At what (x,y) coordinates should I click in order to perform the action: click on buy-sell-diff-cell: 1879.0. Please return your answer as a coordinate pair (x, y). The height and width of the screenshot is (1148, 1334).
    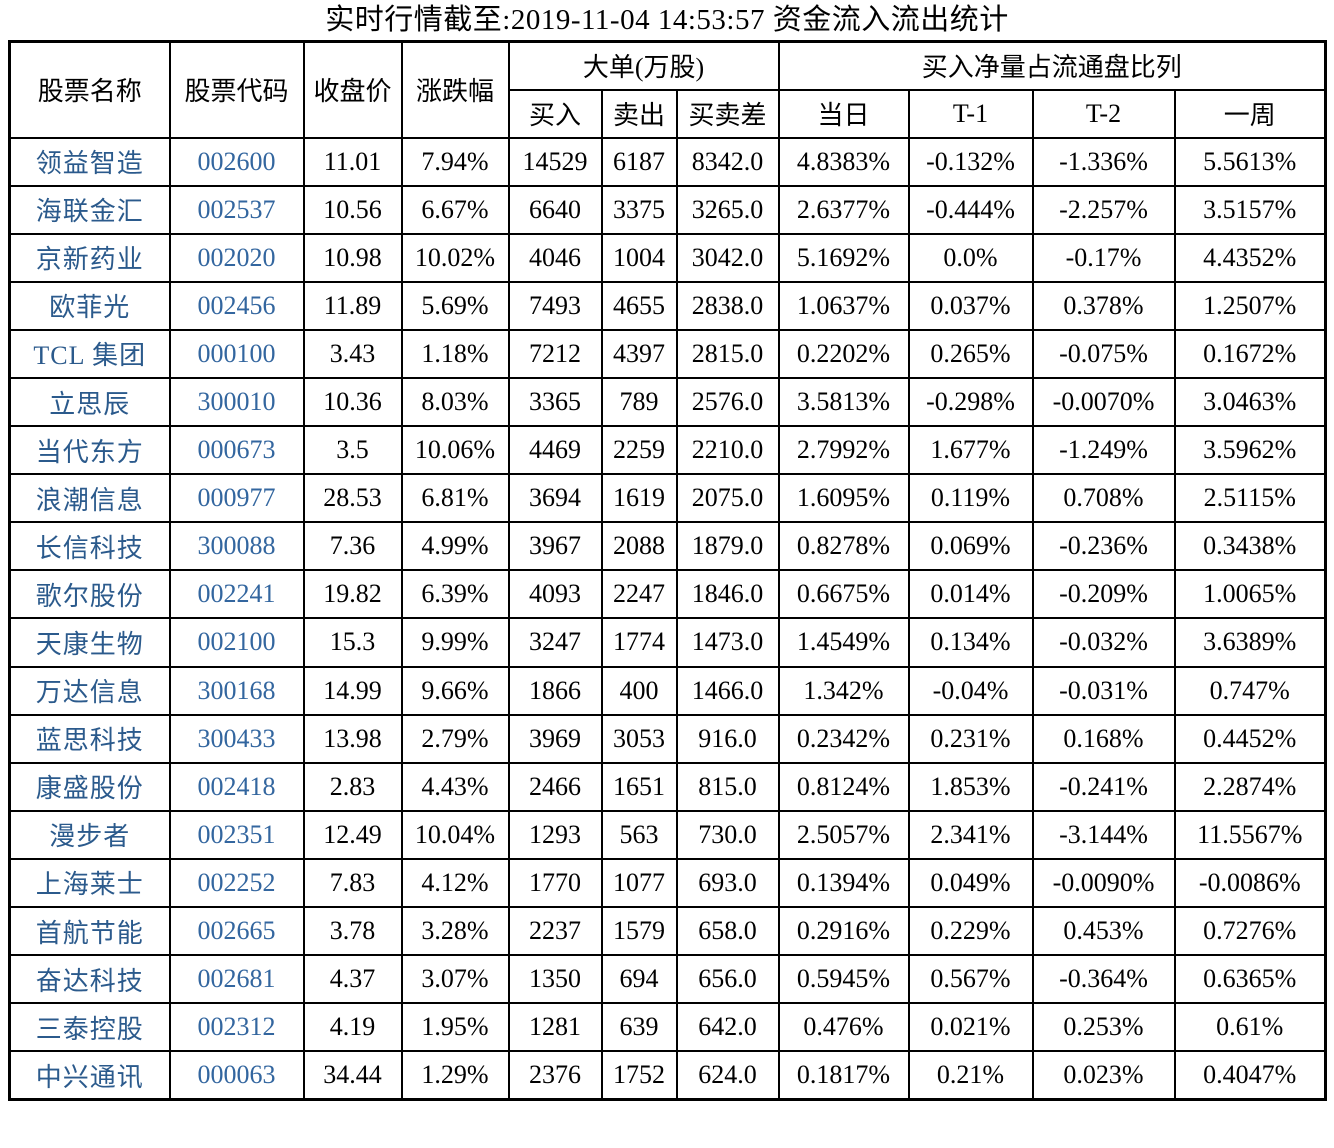
    Looking at the image, I should click on (727, 546).